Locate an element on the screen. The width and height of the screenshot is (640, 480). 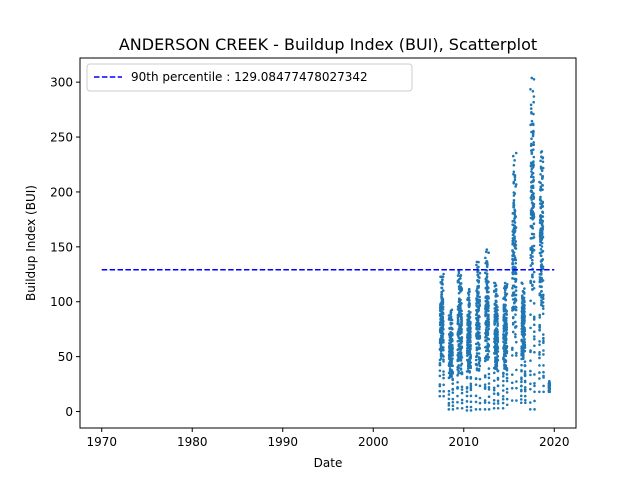
x-axis-label: Date is located at coordinates (328, 463).